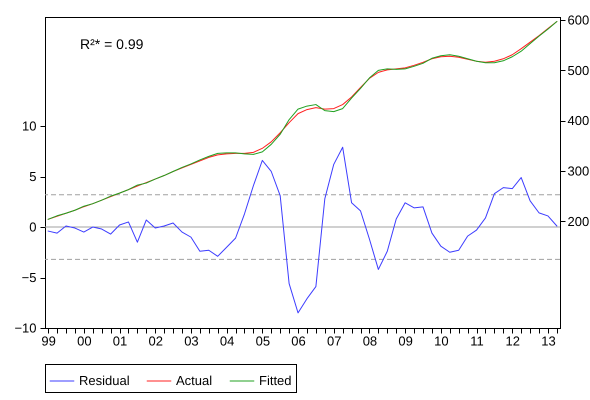 The image size is (590, 400). Describe the element at coordinates (29, 126) in the screenshot. I see `y-tick-label: 10` at that location.